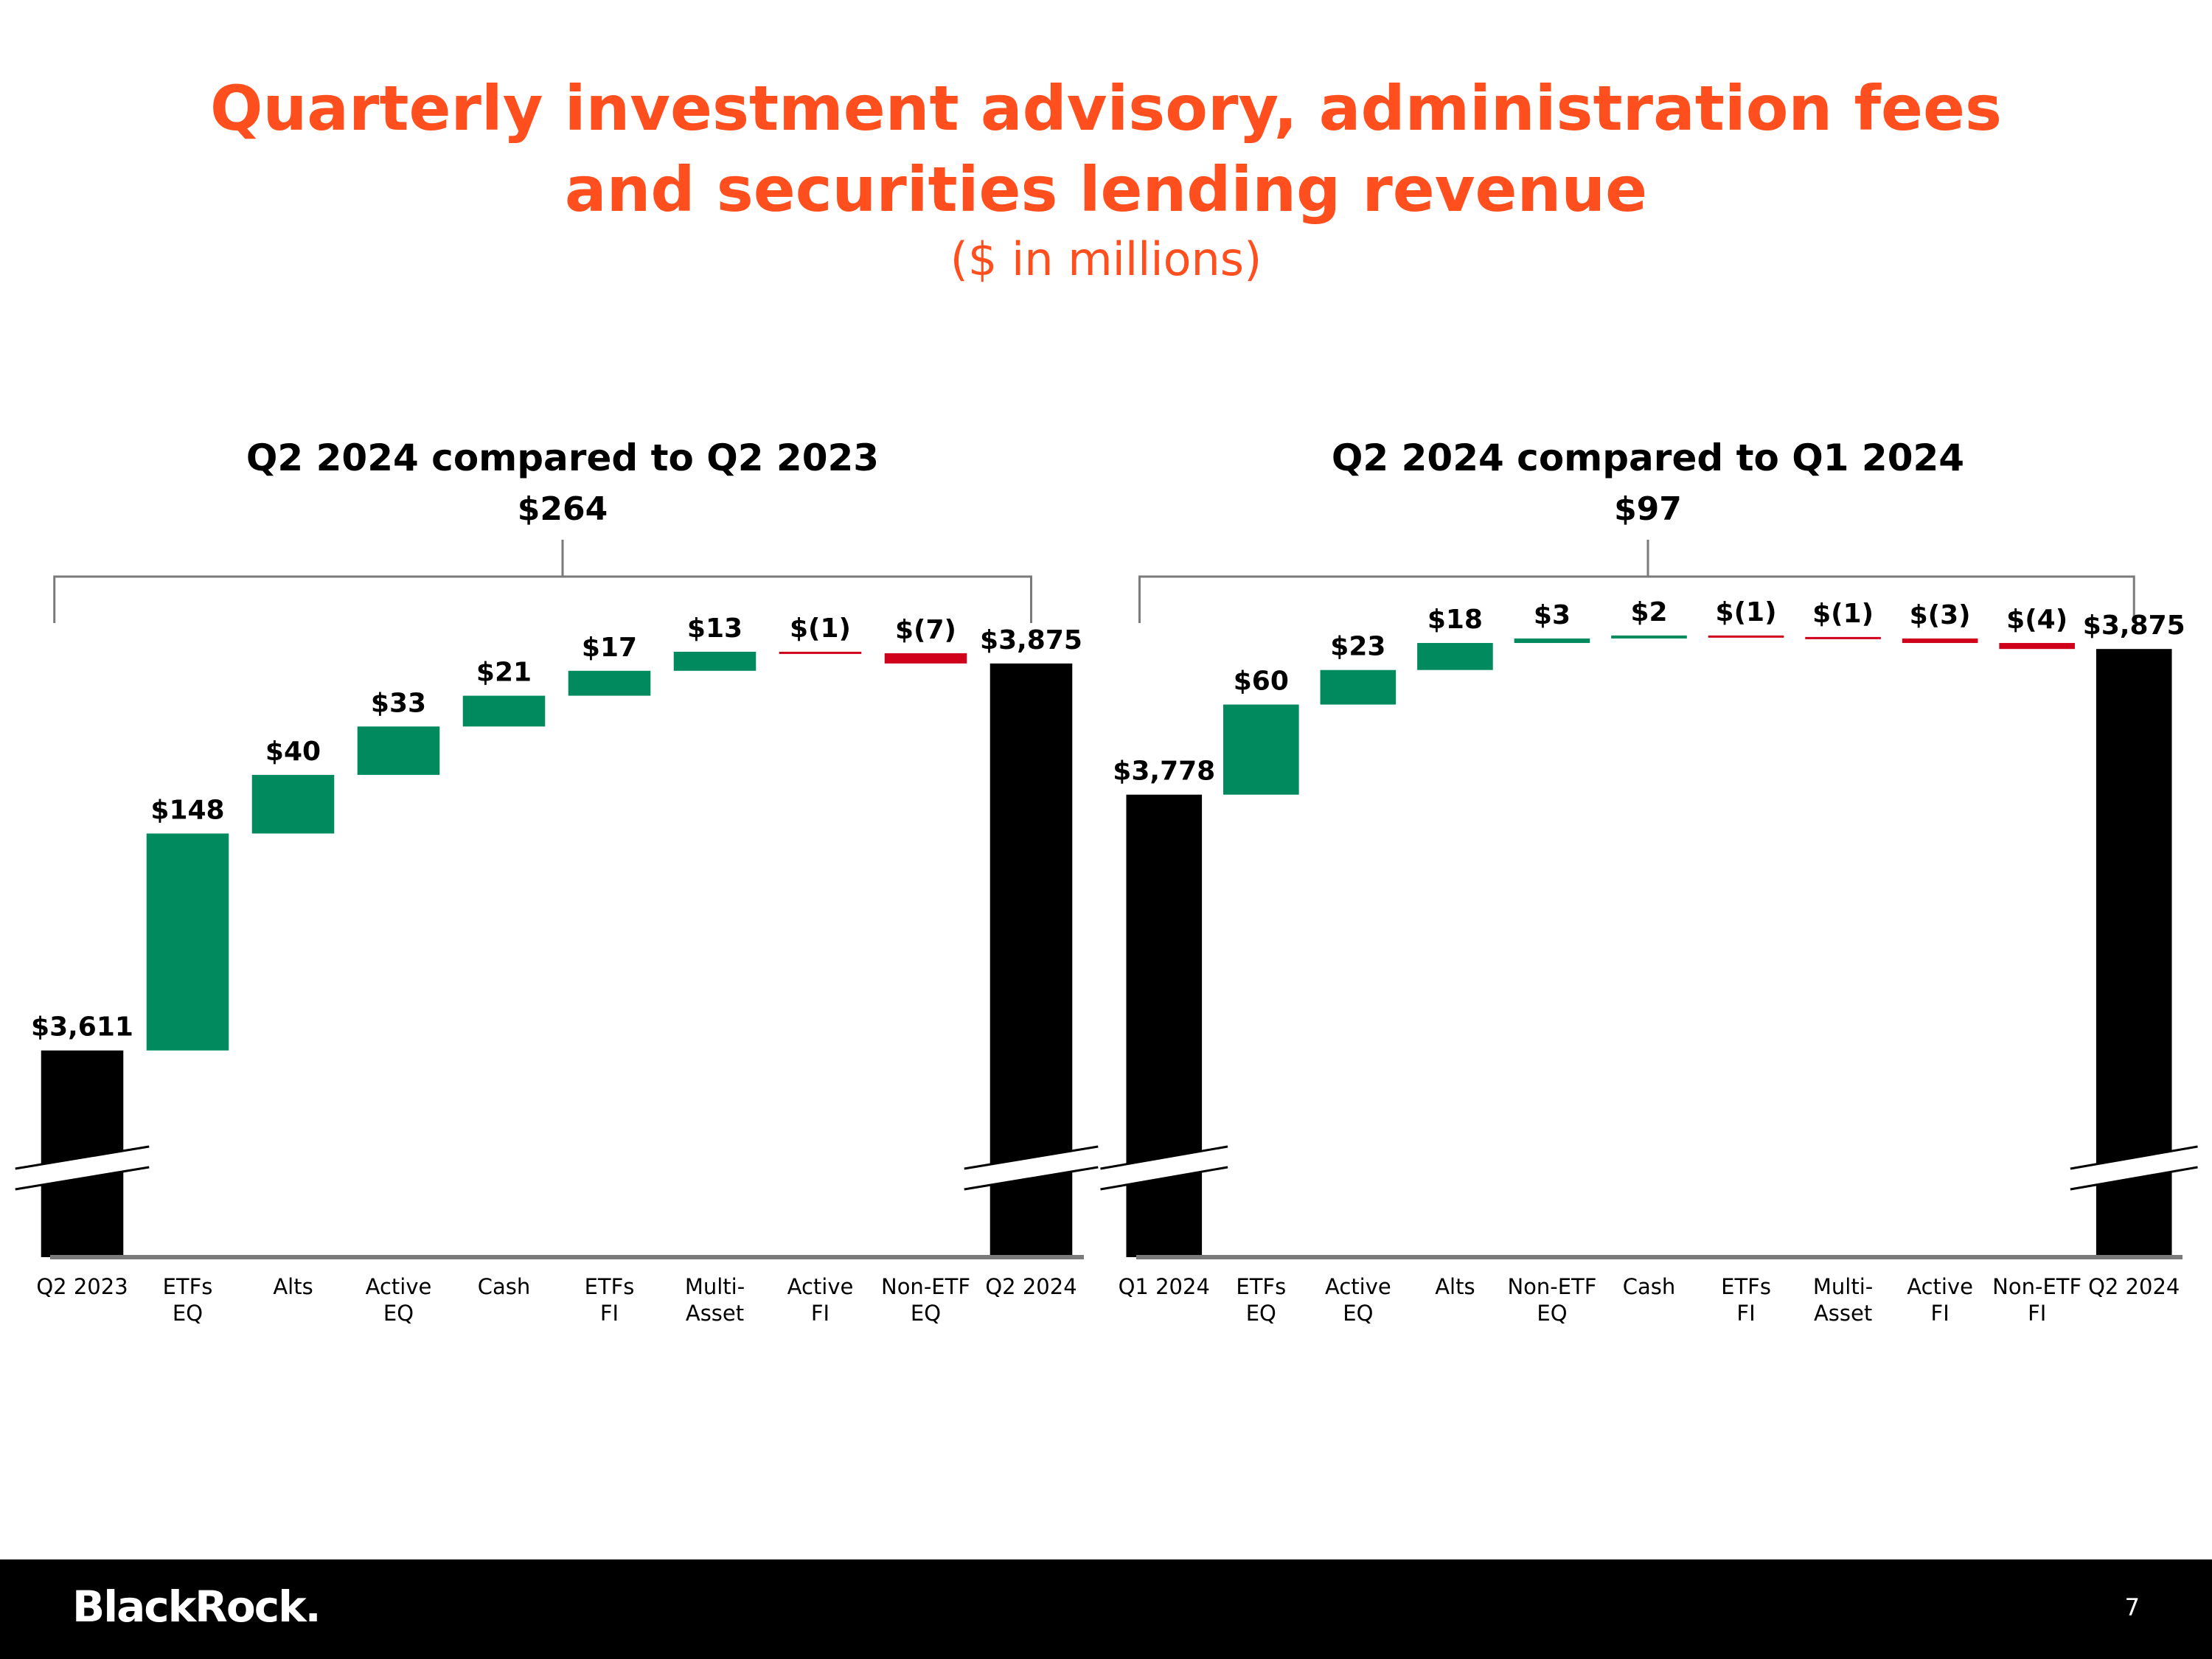 The height and width of the screenshot is (1659, 2212). What do you see at coordinates (188, 1313) in the screenshot?
I see `chart-1-category-label-2-line-2: EQ` at bounding box center [188, 1313].